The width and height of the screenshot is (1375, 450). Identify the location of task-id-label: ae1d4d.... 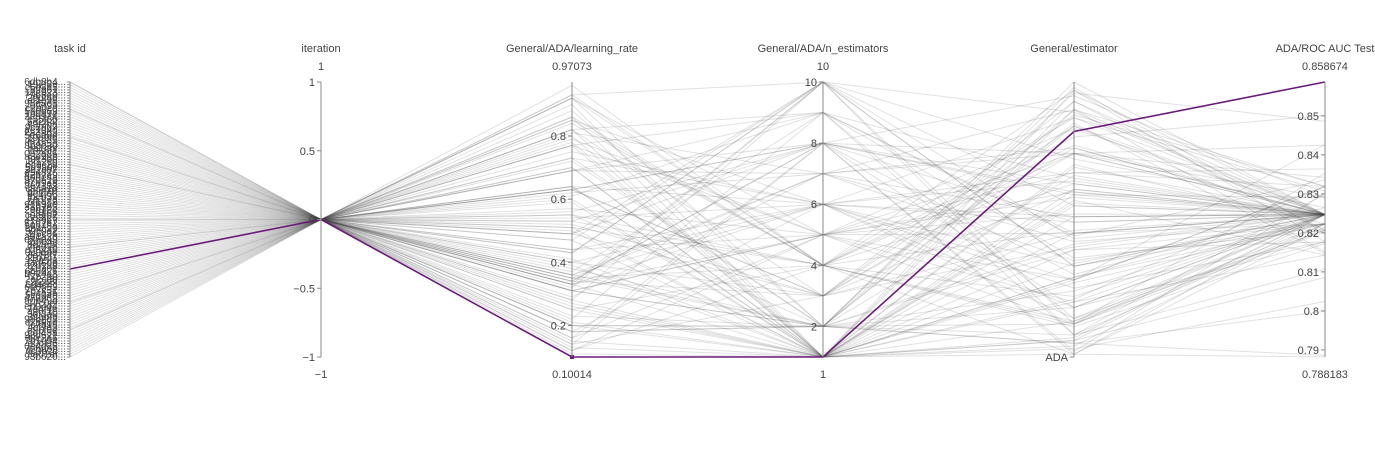
(45, 130).